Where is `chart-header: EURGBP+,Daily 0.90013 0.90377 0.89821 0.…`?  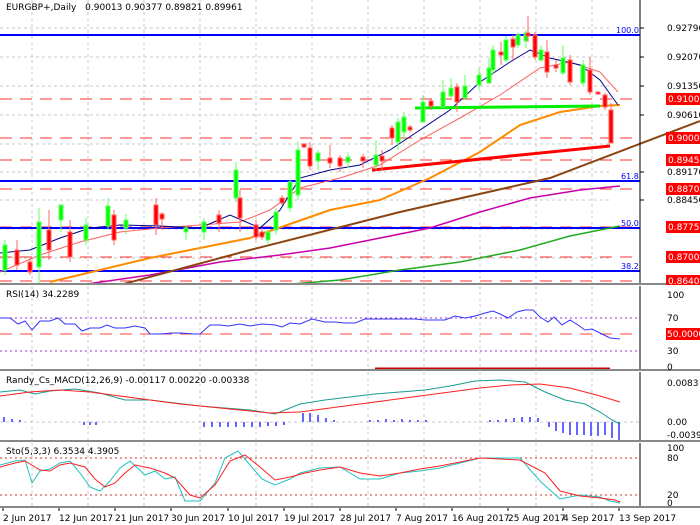 chart-header: EURGBP+,Daily 0.90013 0.90377 0.89821 0.… is located at coordinates (124, 8).